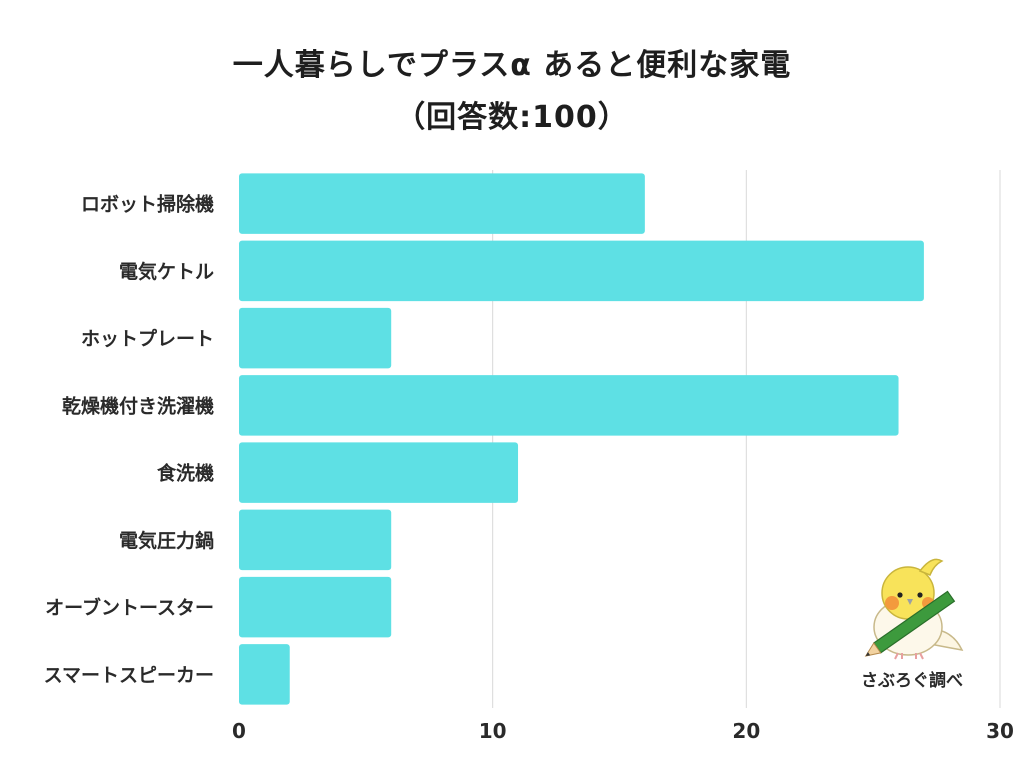  What do you see at coordinates (129, 675) in the screenshot?
I see `category-label: スマートスピーカー` at bounding box center [129, 675].